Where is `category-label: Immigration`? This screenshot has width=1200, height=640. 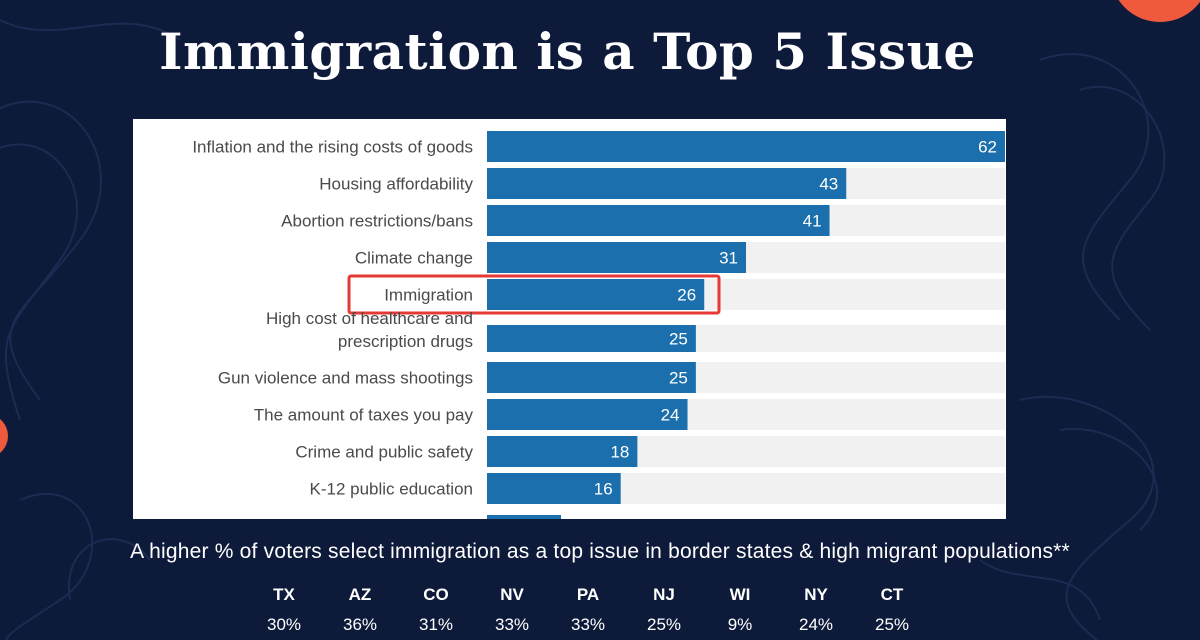
category-label: Immigration is located at coordinates (428, 295).